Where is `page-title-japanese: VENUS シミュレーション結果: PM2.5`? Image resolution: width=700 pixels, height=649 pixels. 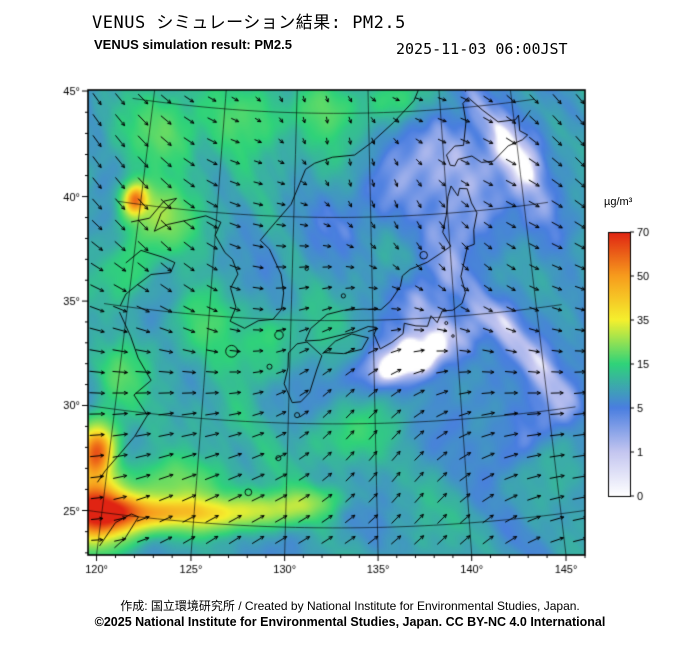 page-title-japanese: VENUS シミュレーション結果: PM2.5 is located at coordinates (249, 23).